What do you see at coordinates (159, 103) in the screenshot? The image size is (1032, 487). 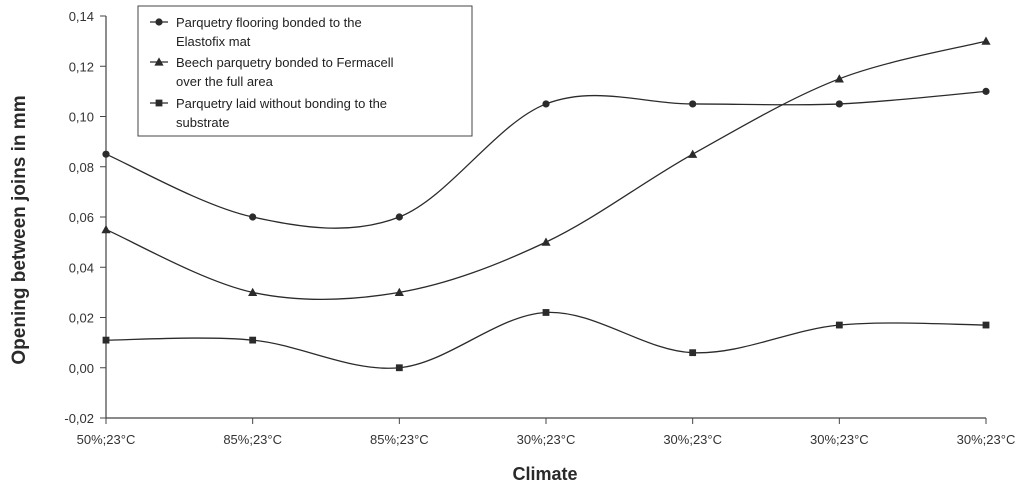 I see `legend-marker-square` at bounding box center [159, 103].